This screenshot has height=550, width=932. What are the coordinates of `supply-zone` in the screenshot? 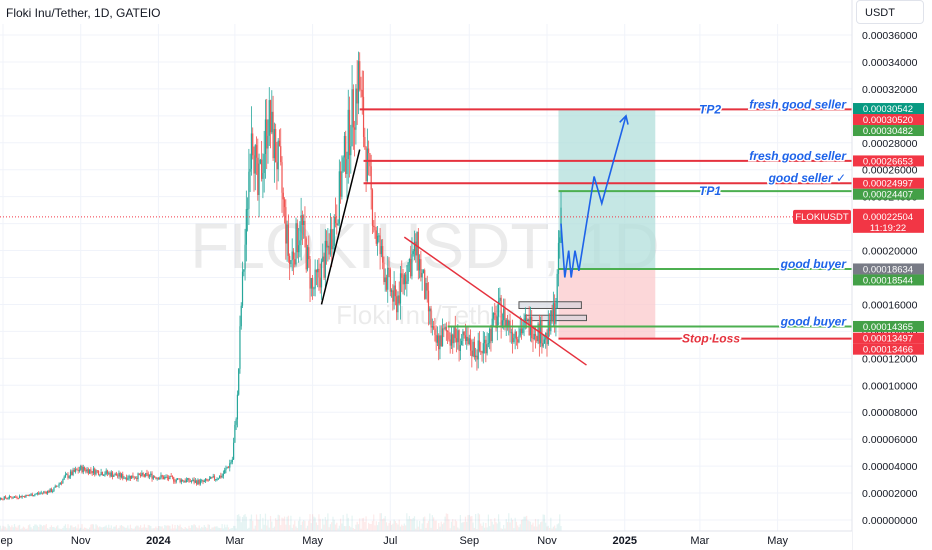 It's located at (550, 305).